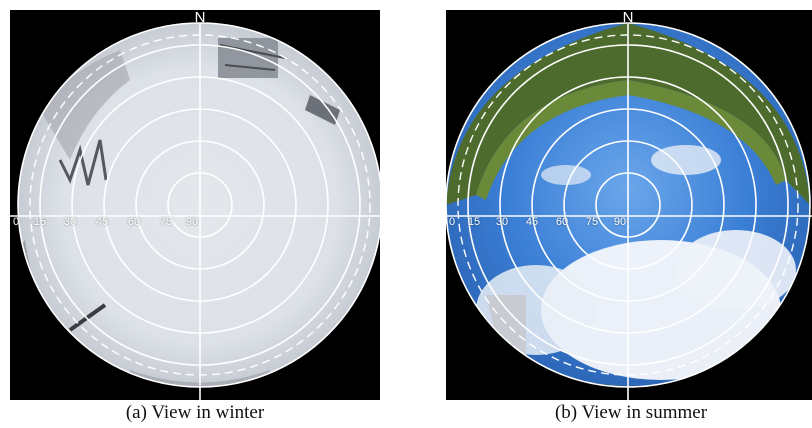 This screenshot has height=428, width=812. What do you see at coordinates (631, 412) in the screenshot?
I see `caption-summer: (b) View in summer` at bounding box center [631, 412].